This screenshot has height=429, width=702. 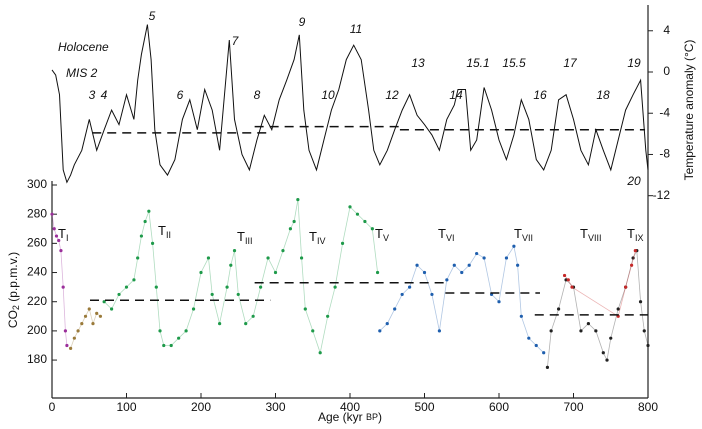 I want to click on x-axis-label: Age (kyr BP), so click(x=350, y=417).